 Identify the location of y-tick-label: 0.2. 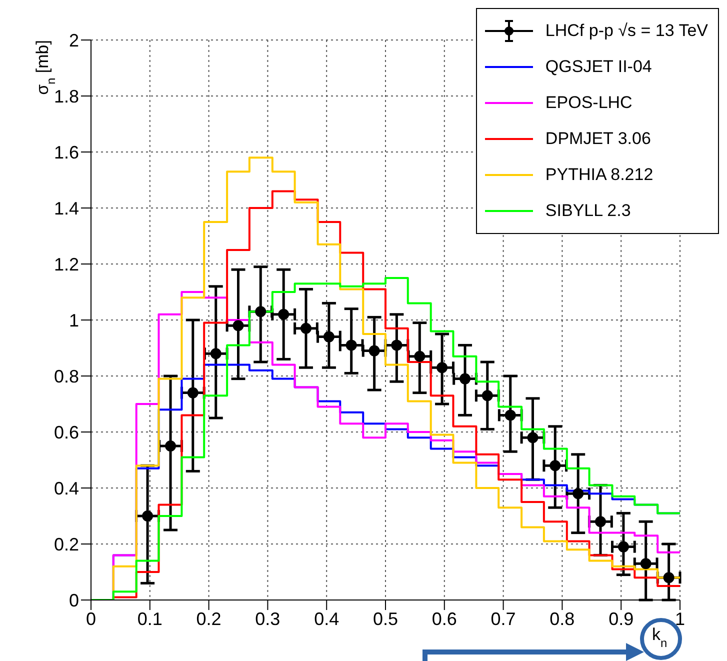
(66, 544).